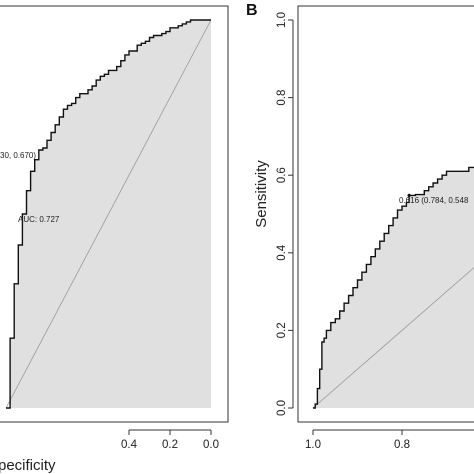 The height and width of the screenshot is (474, 474). I want to click on panel-b-cutoff-annotation: 0.616 (0.784, 0.548, so click(434, 200).